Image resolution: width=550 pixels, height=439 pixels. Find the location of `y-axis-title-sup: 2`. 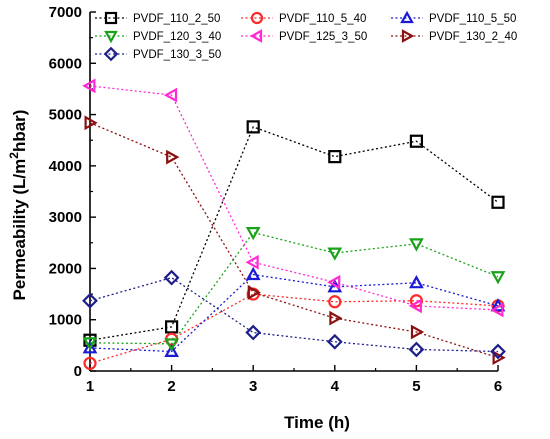

y-axis-title-sup: 2 is located at coordinates (14, 155).